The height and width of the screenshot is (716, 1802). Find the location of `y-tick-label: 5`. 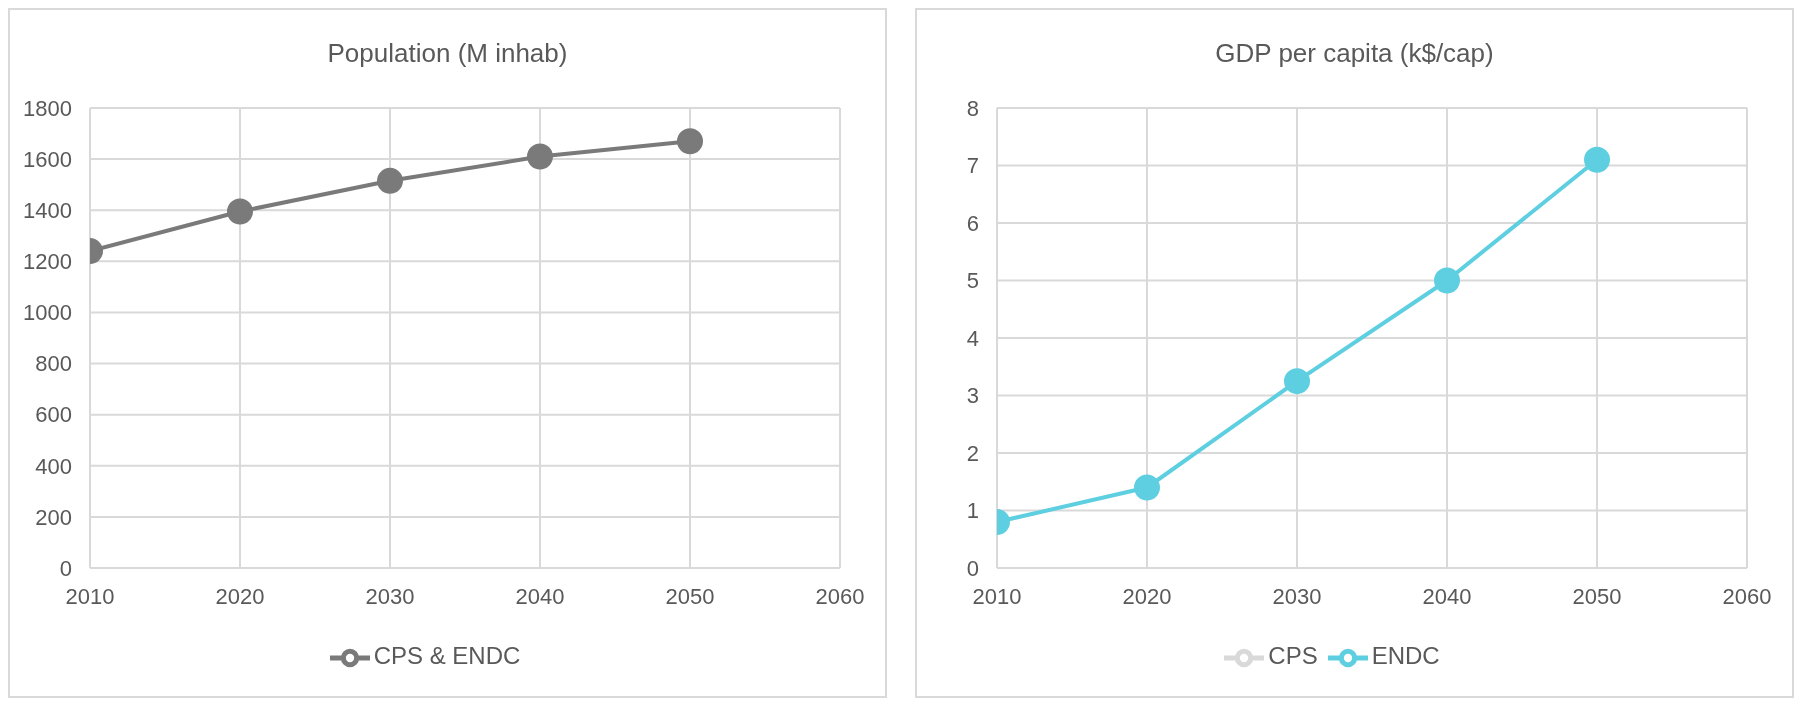

y-tick-label: 5 is located at coordinates (972, 281).